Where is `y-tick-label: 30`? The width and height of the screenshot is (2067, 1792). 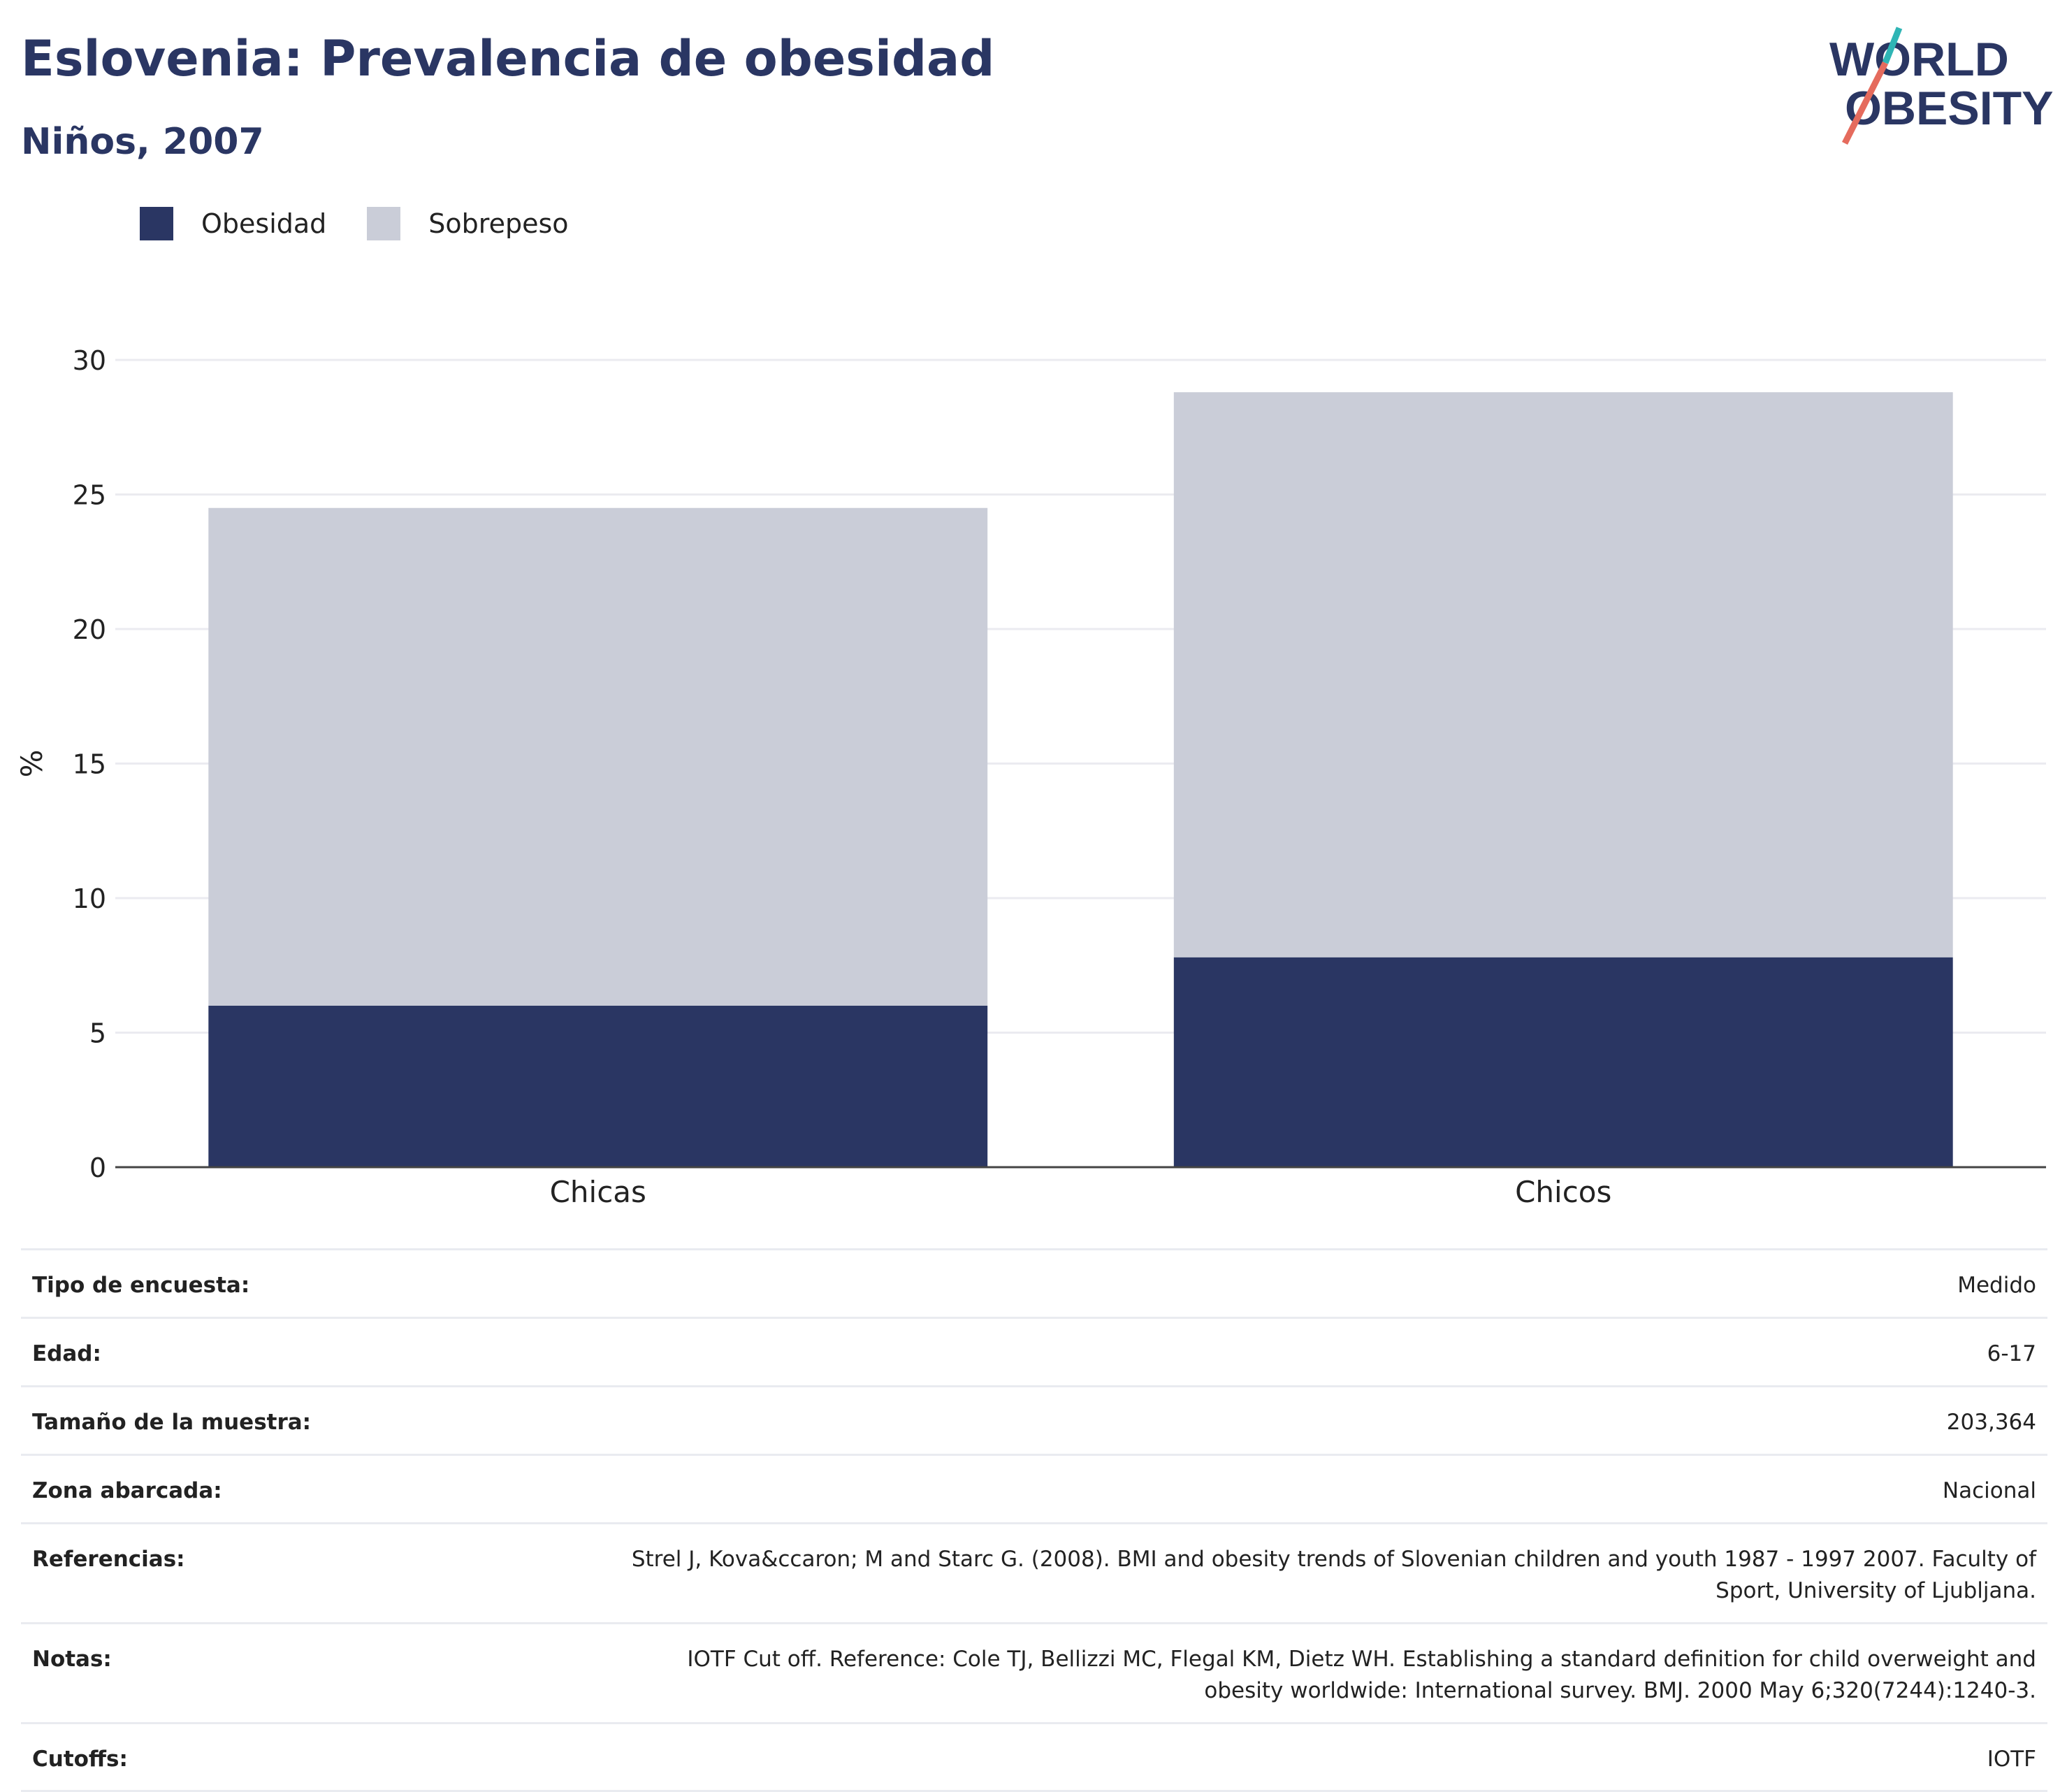
y-tick-label: 30 is located at coordinates (89, 360).